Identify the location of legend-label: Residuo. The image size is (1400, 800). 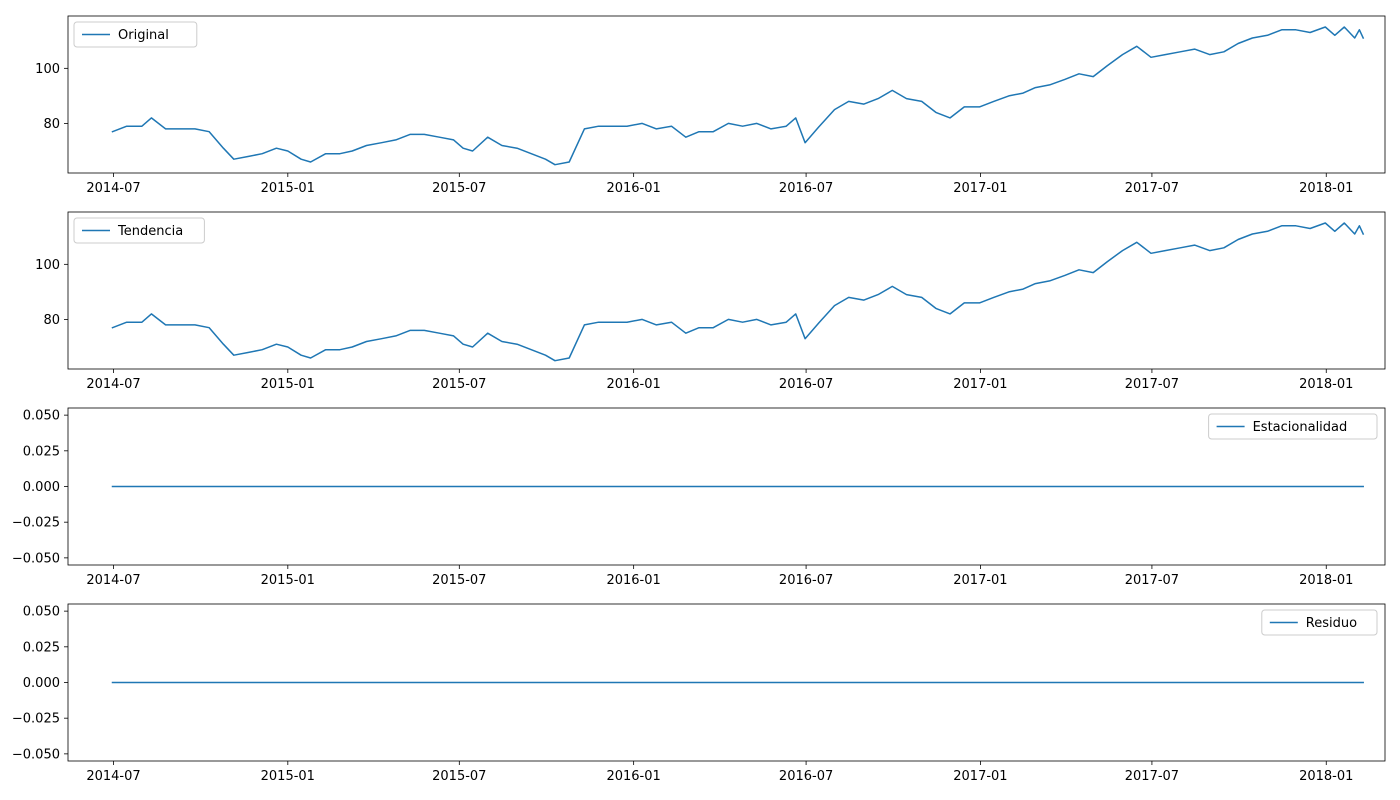
(1331, 623).